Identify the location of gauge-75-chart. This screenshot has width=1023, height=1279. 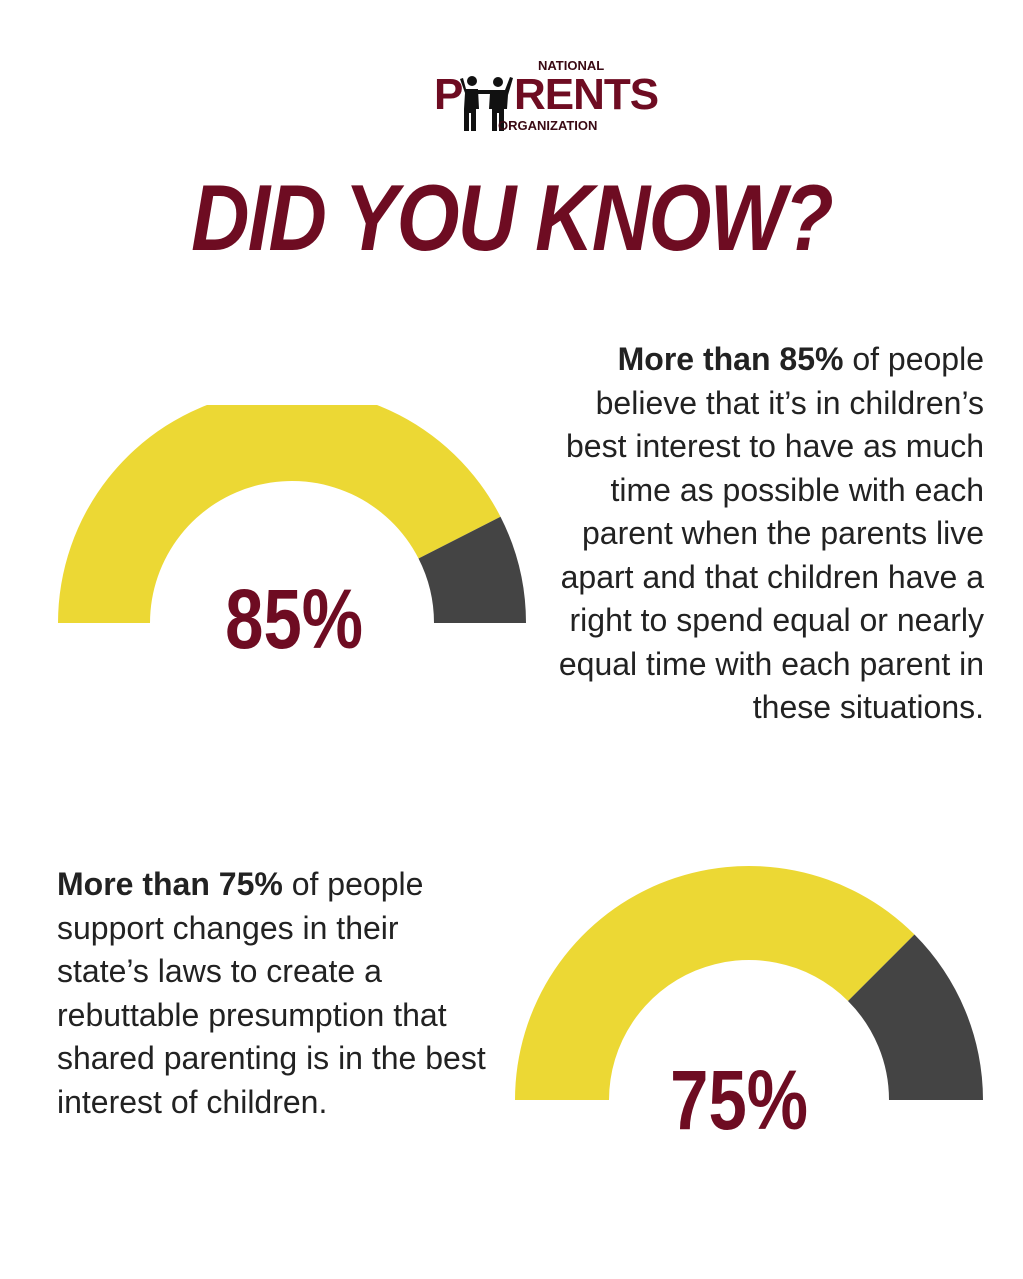
(749, 983).